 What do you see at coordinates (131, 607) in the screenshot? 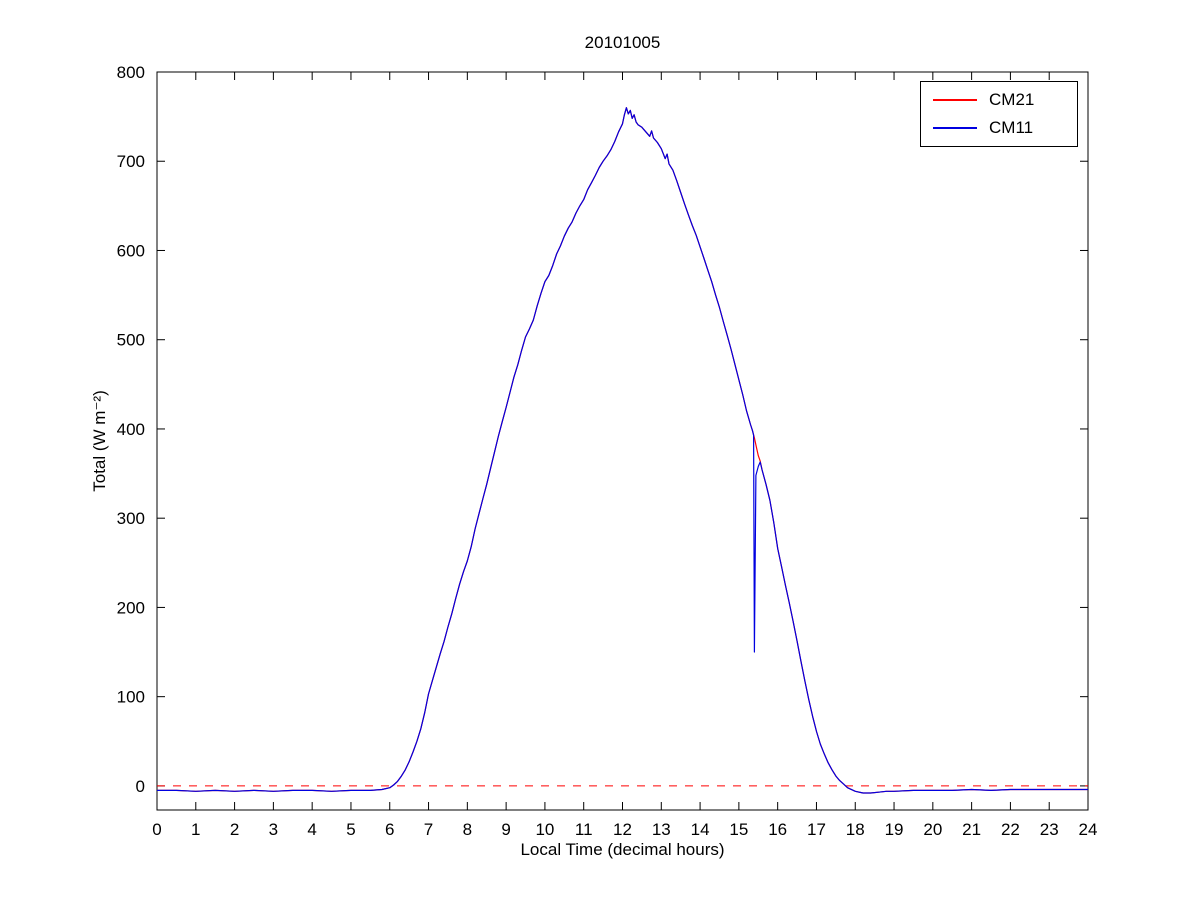
I see `y-tick-label: 200` at bounding box center [131, 607].